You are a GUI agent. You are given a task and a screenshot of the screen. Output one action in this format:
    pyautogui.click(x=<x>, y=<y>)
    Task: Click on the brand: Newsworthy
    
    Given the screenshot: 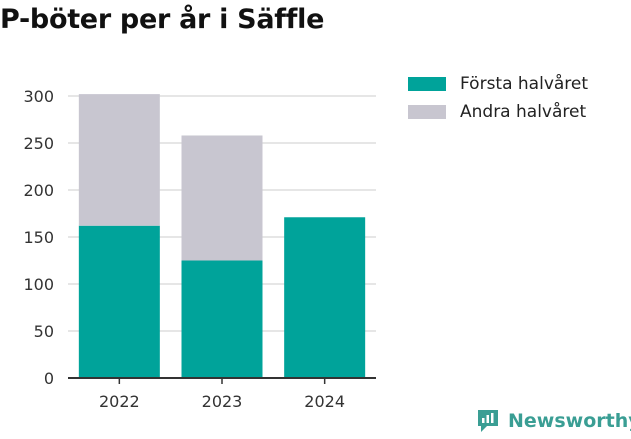 What is the action you would take?
    pyautogui.click(x=553, y=421)
    